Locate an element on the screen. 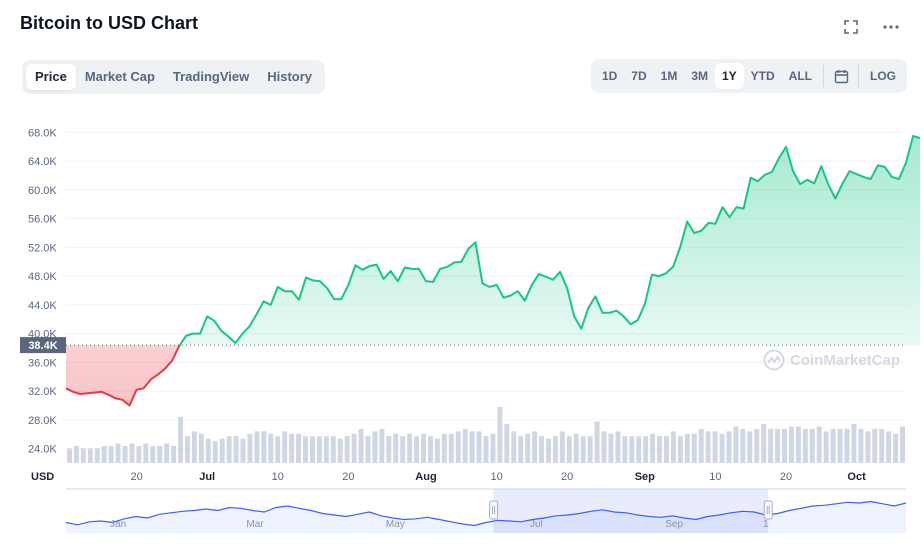 The image size is (924, 549). range-7d: 7D is located at coordinates (639, 76).